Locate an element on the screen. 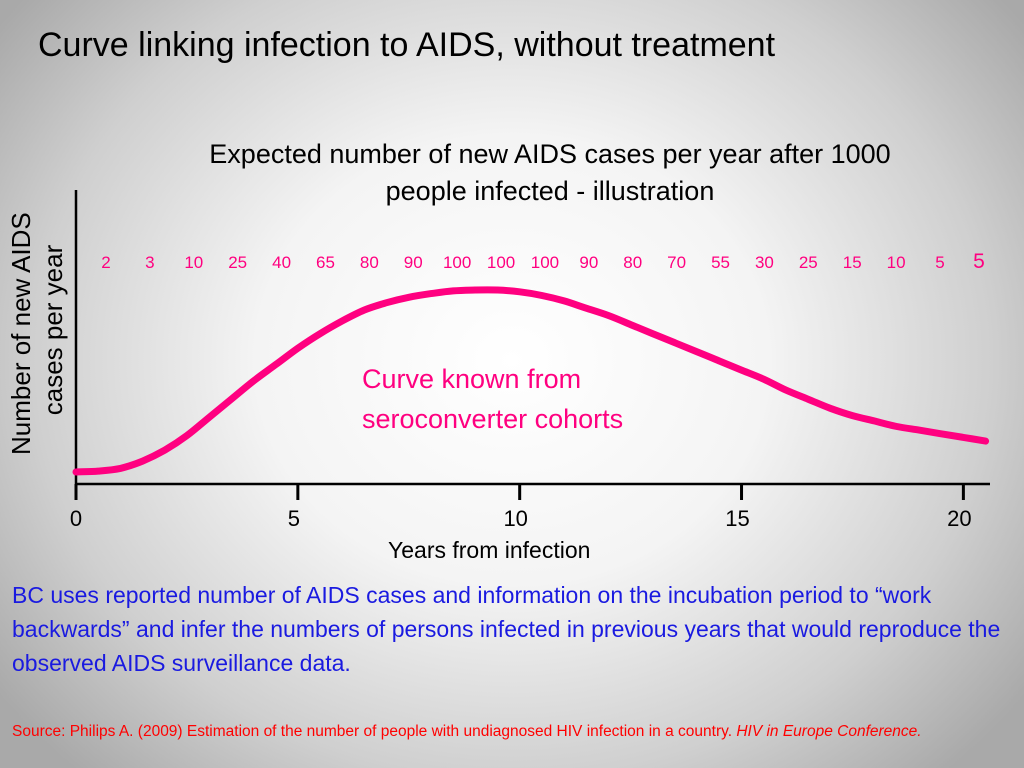 This screenshot has width=1024, height=768. x-tick-labels: 0 5 10 15 20 is located at coordinates (521, 518).